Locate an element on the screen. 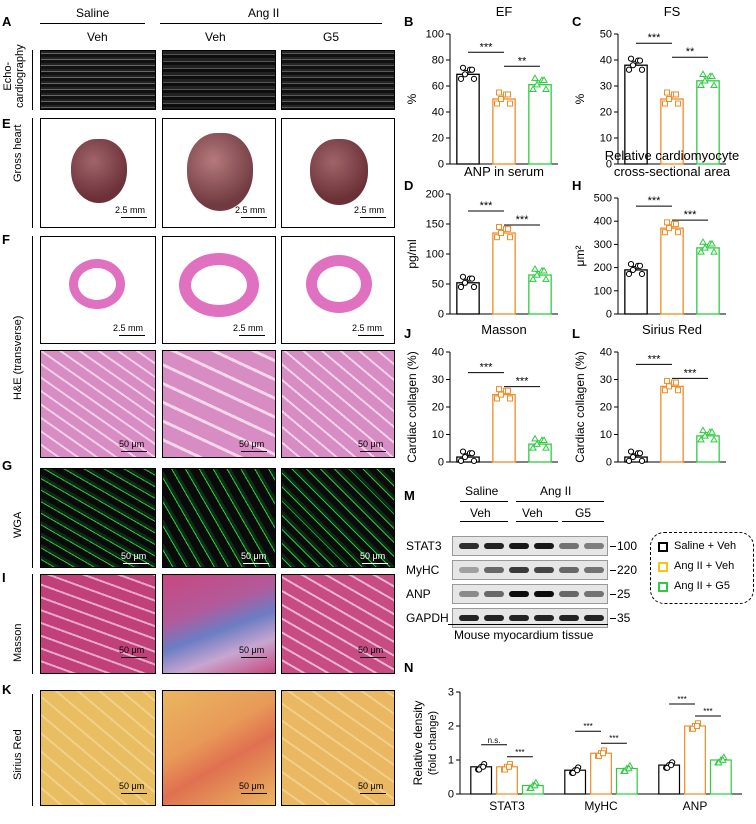 Image resolution: width=756 pixels, height=824 pixels. y-tick-label: 100 is located at coordinates (435, 35).